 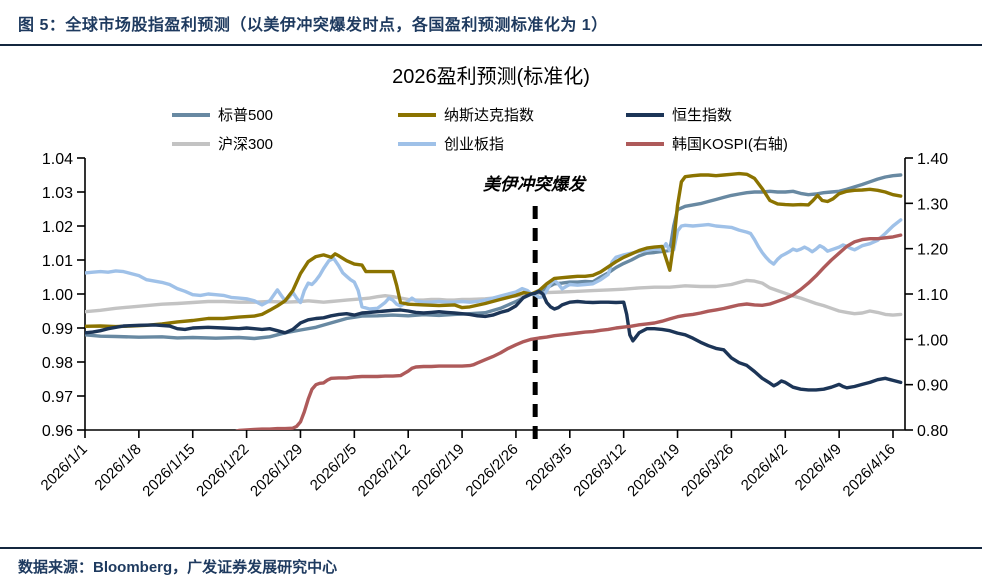 What do you see at coordinates (751, 114) in the screenshot?
I see `legend-item: 恒生指数` at bounding box center [751, 114].